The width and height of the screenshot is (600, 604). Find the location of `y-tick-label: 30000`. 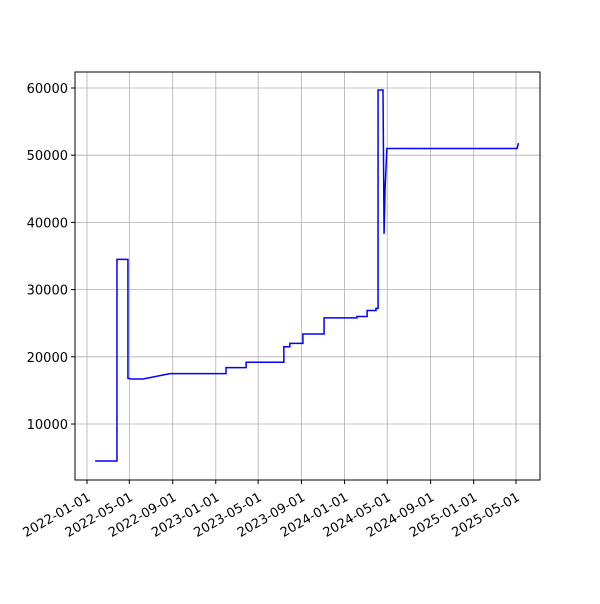

y-tick-label: 30000 is located at coordinates (47, 291).